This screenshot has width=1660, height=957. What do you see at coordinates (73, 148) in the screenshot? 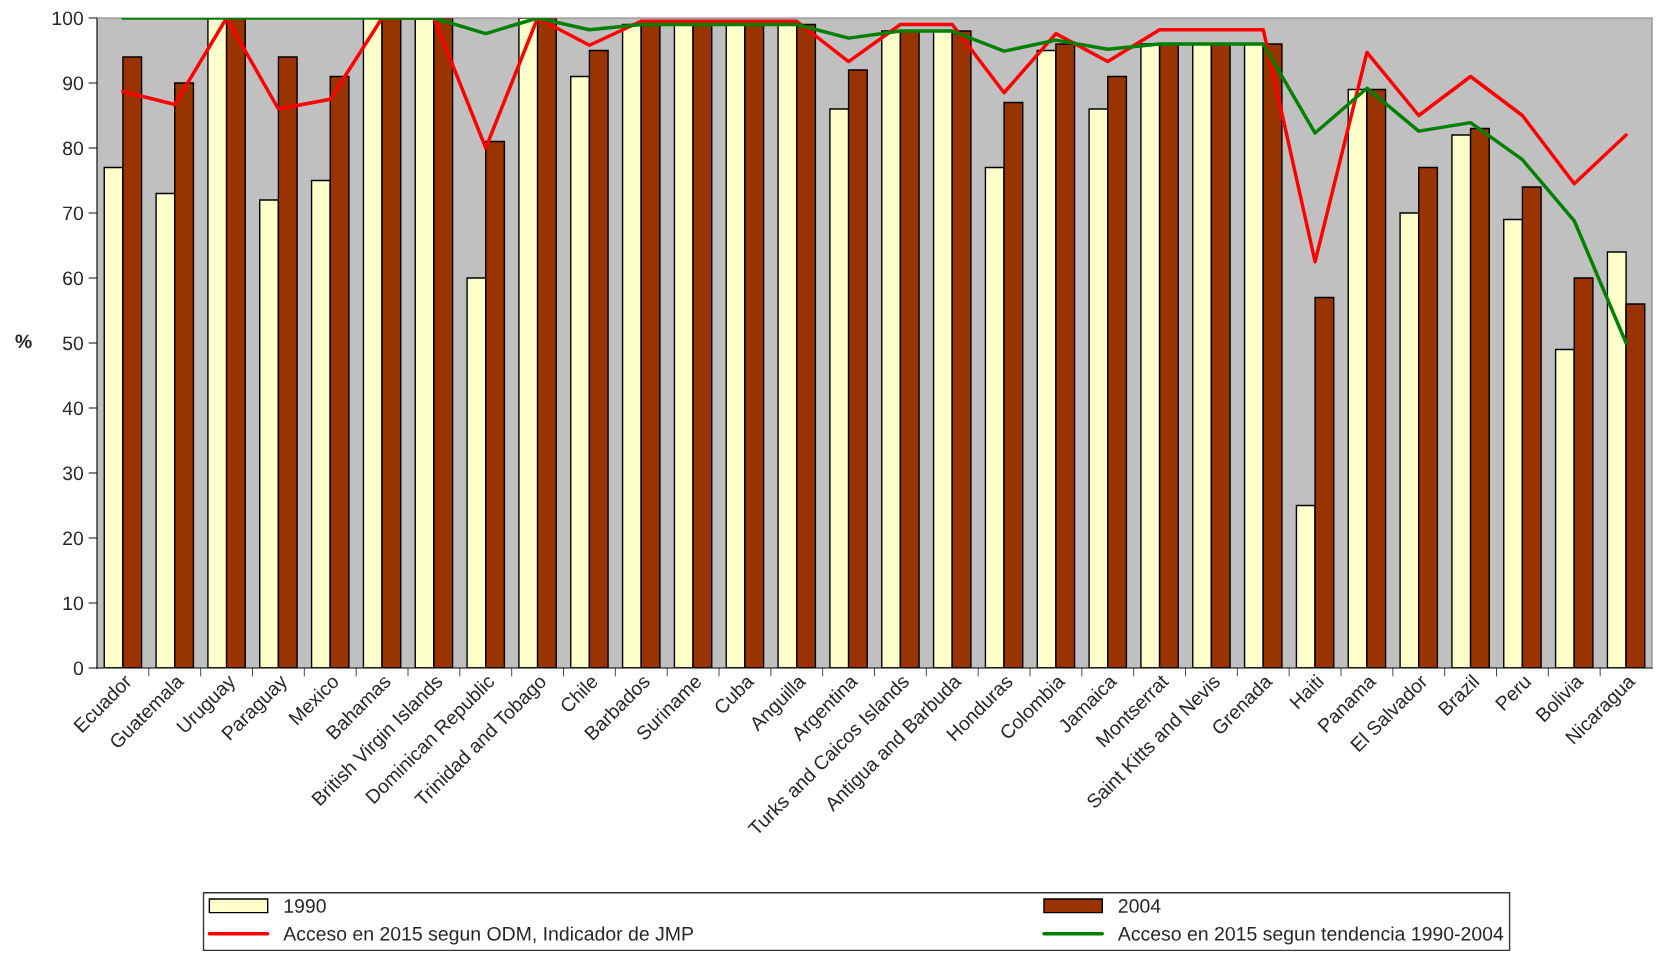
I see `y-tick-label: 80` at bounding box center [73, 148].